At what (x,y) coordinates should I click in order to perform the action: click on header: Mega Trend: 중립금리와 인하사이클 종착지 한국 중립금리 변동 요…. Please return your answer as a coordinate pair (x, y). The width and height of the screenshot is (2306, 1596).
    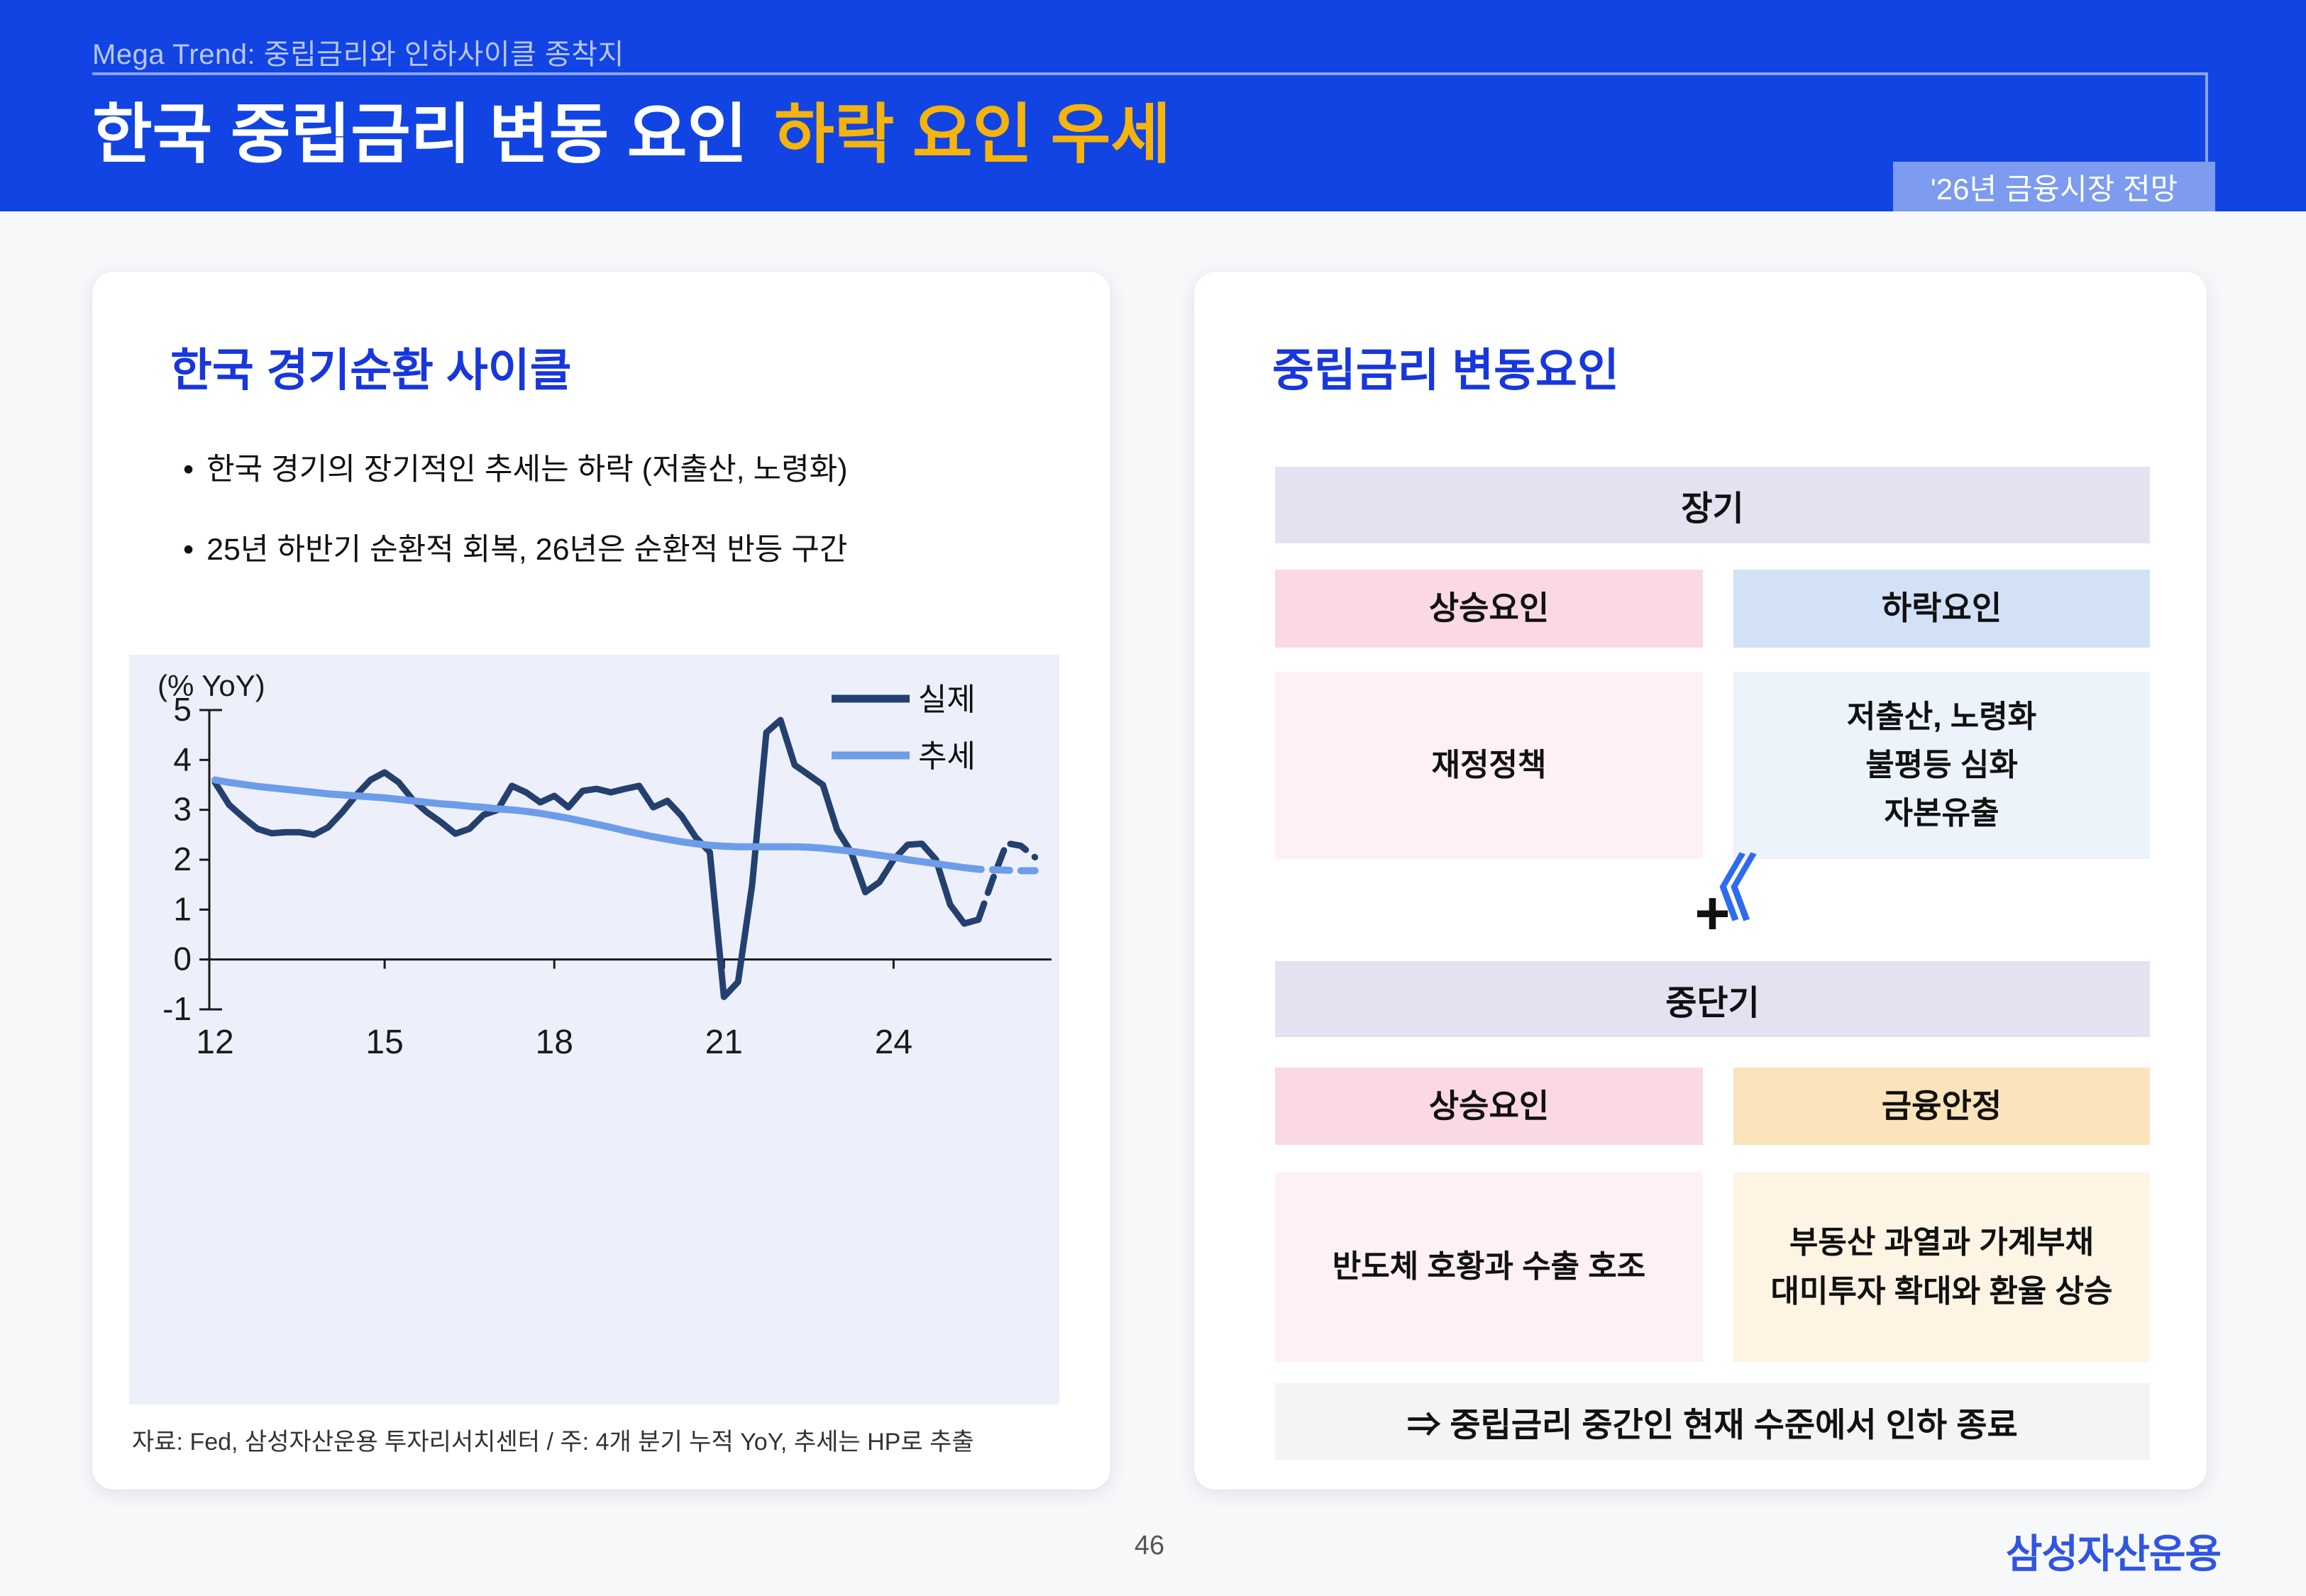
    Looking at the image, I should click on (1153, 105).